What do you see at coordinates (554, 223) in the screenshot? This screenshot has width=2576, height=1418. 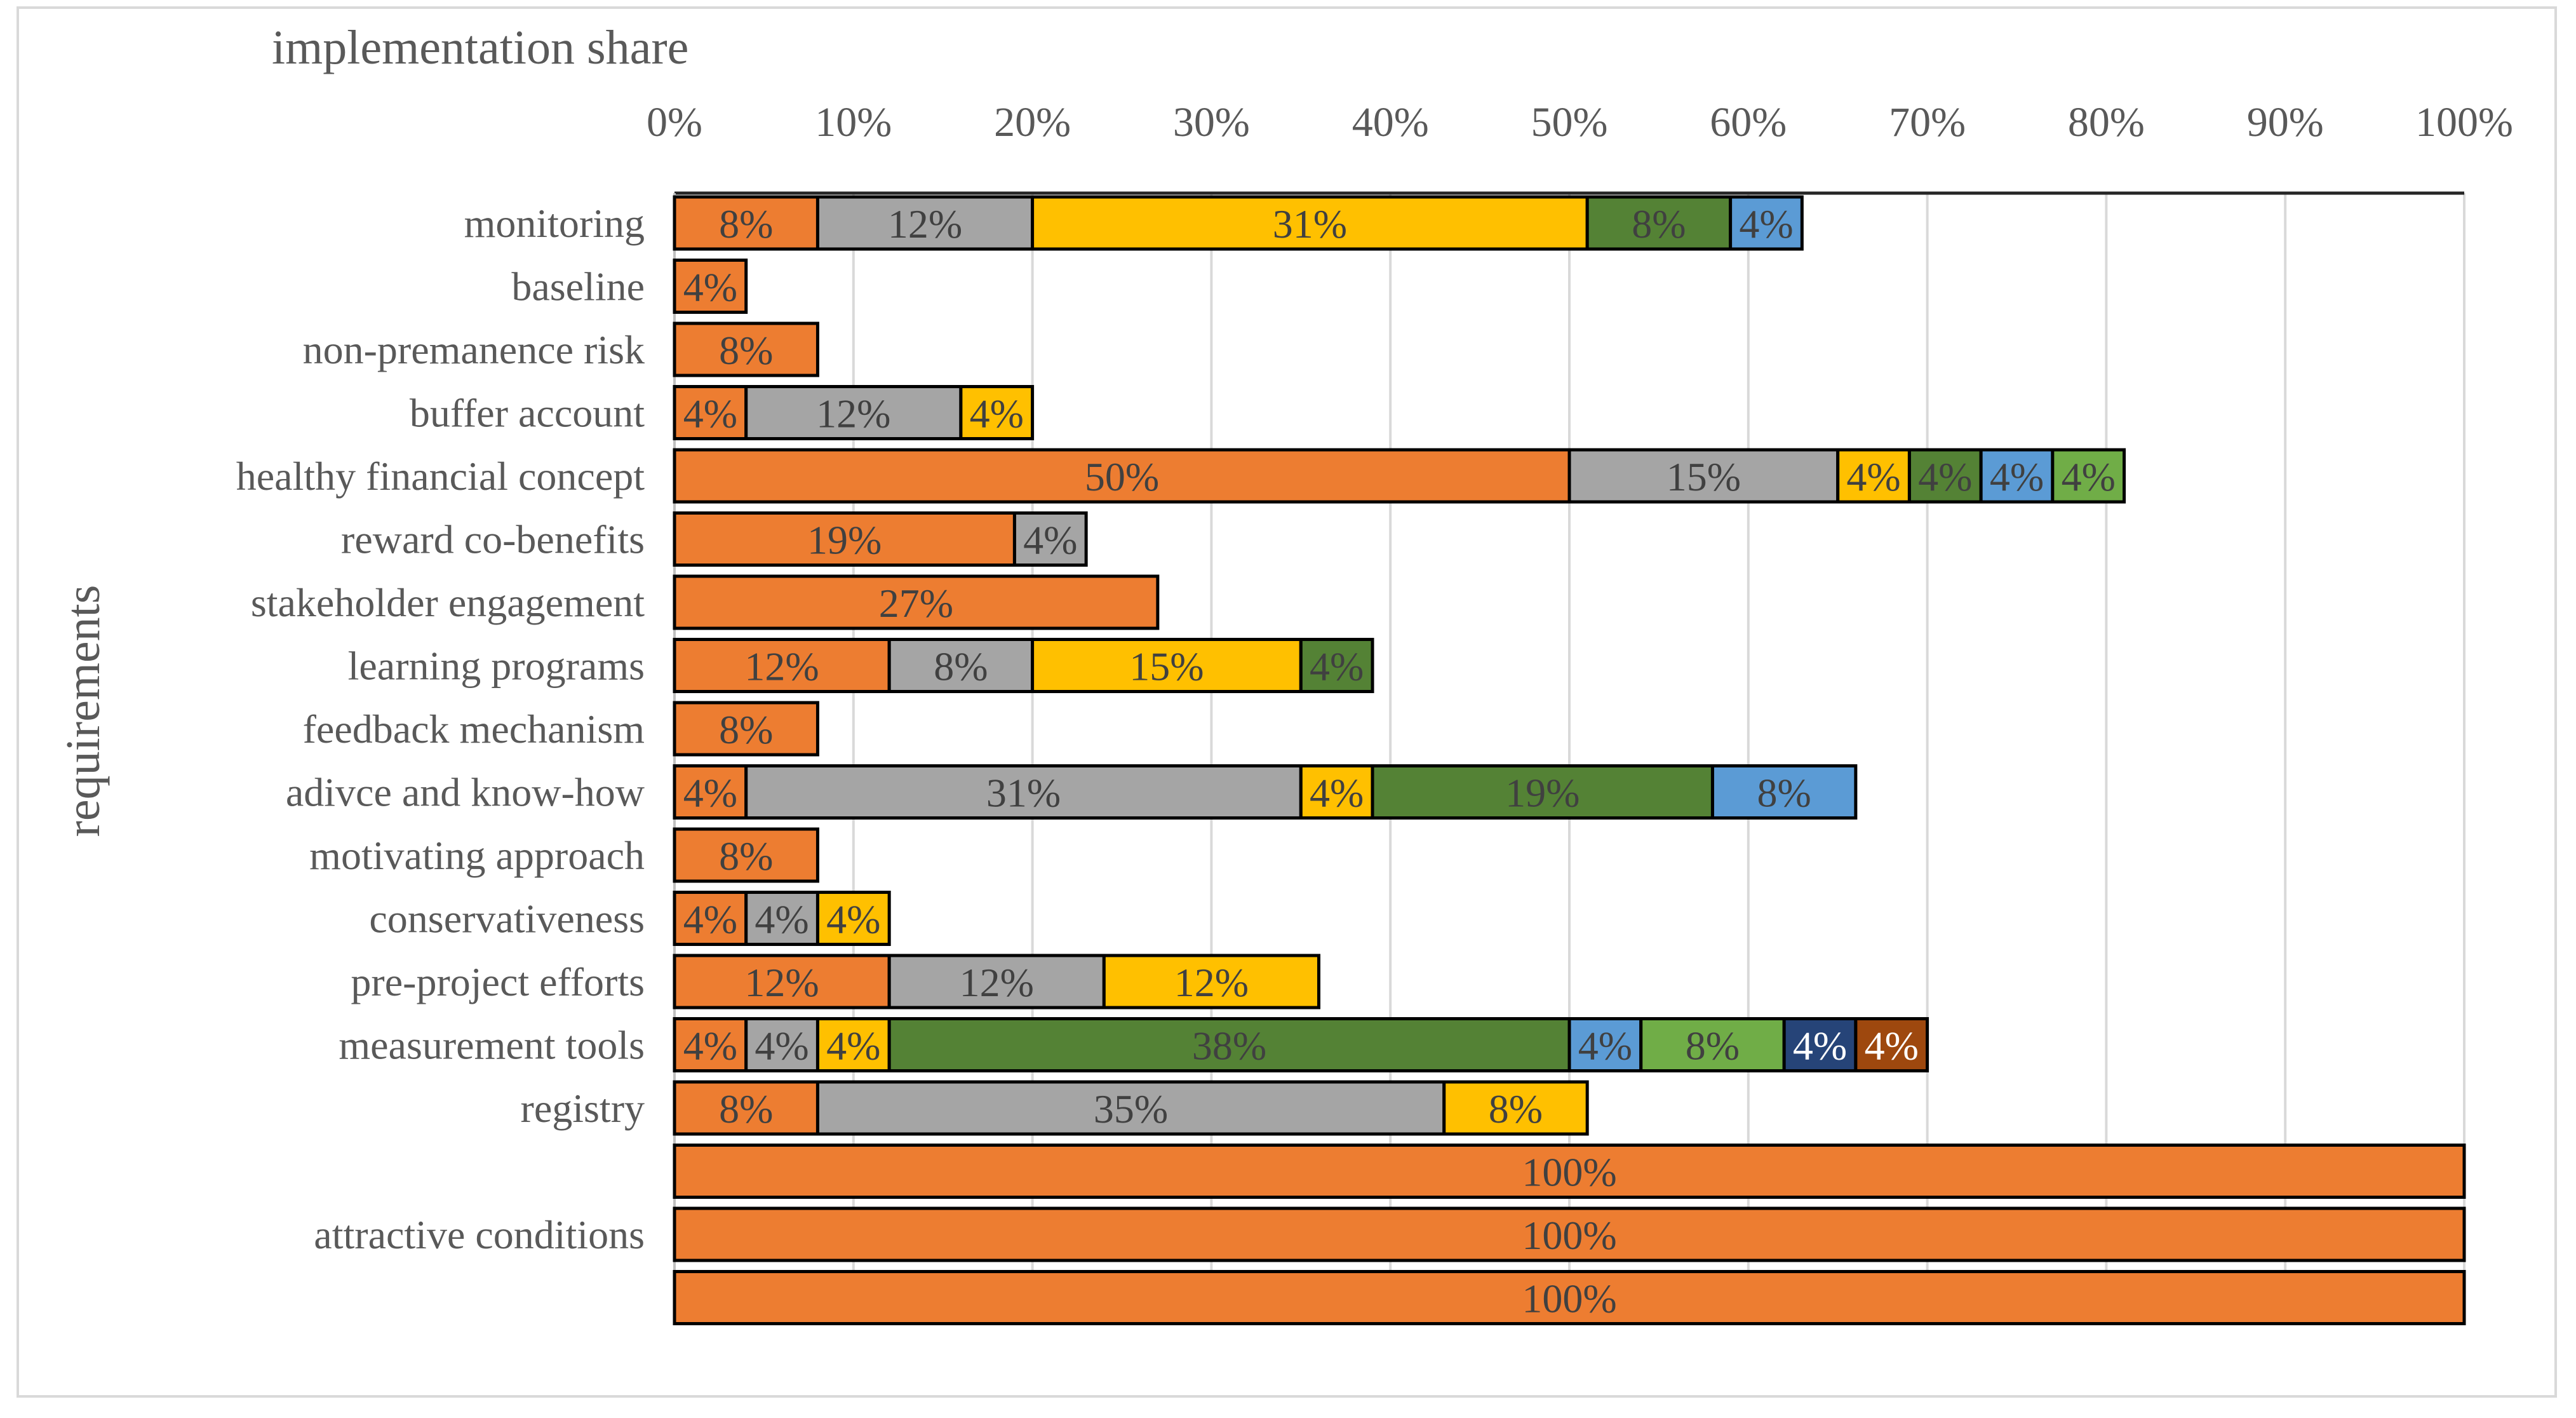 I see `category-label: monitoring` at bounding box center [554, 223].